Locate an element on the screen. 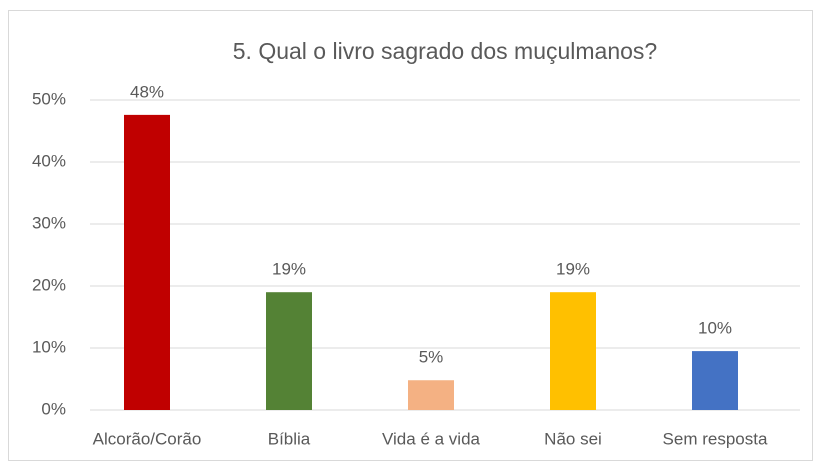 This screenshot has width=815, height=463. y-tick-label: 40% is located at coordinates (49, 160).